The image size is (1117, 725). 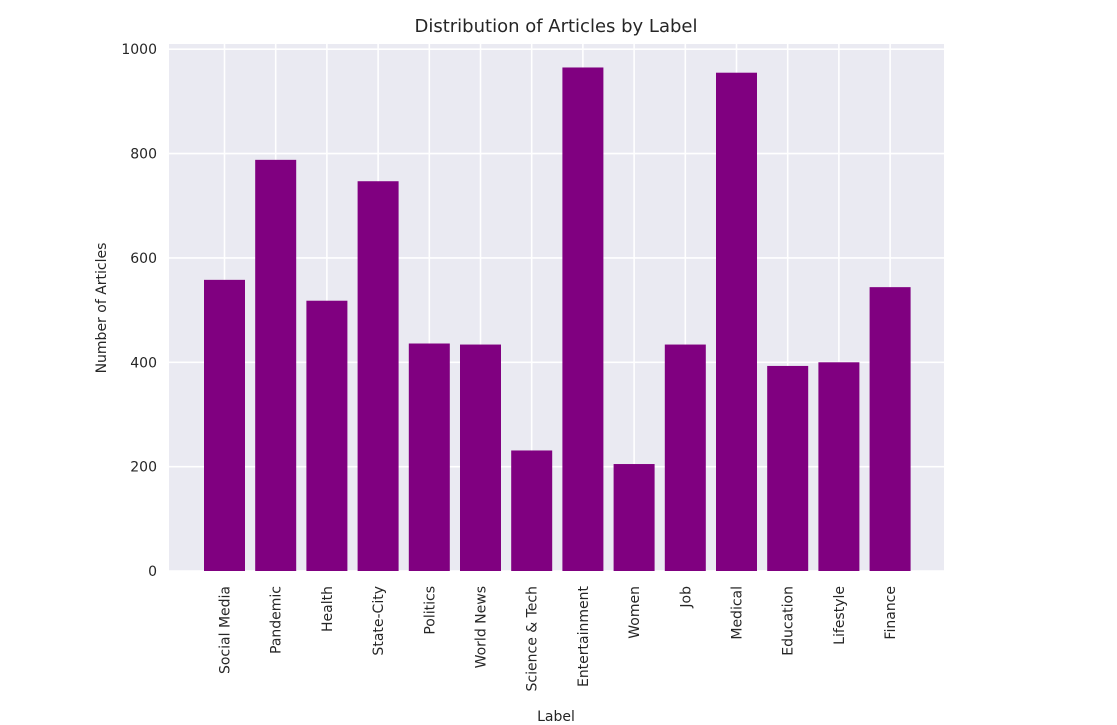 What do you see at coordinates (891, 613) in the screenshot?
I see `x-tick-label: Finance` at bounding box center [891, 613].